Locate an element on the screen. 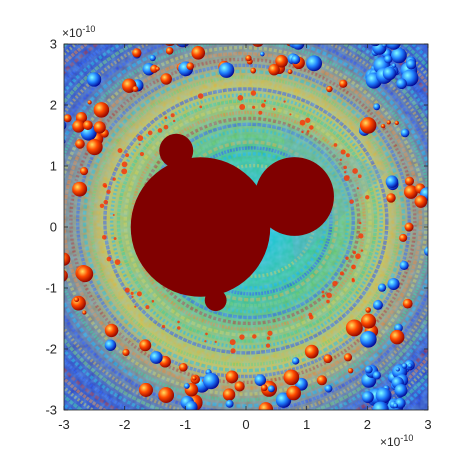 This screenshot has height=474, width=474. x-tick-label: -3 is located at coordinates (64, 424).